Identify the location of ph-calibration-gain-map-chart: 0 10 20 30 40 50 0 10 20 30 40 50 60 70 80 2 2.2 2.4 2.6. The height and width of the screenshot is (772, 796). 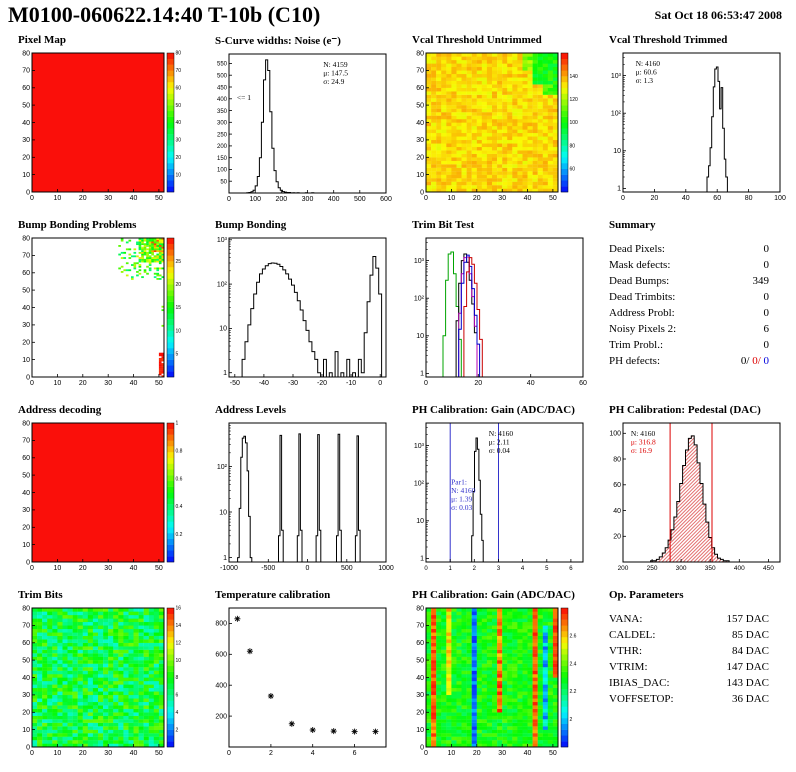
(496, 681).